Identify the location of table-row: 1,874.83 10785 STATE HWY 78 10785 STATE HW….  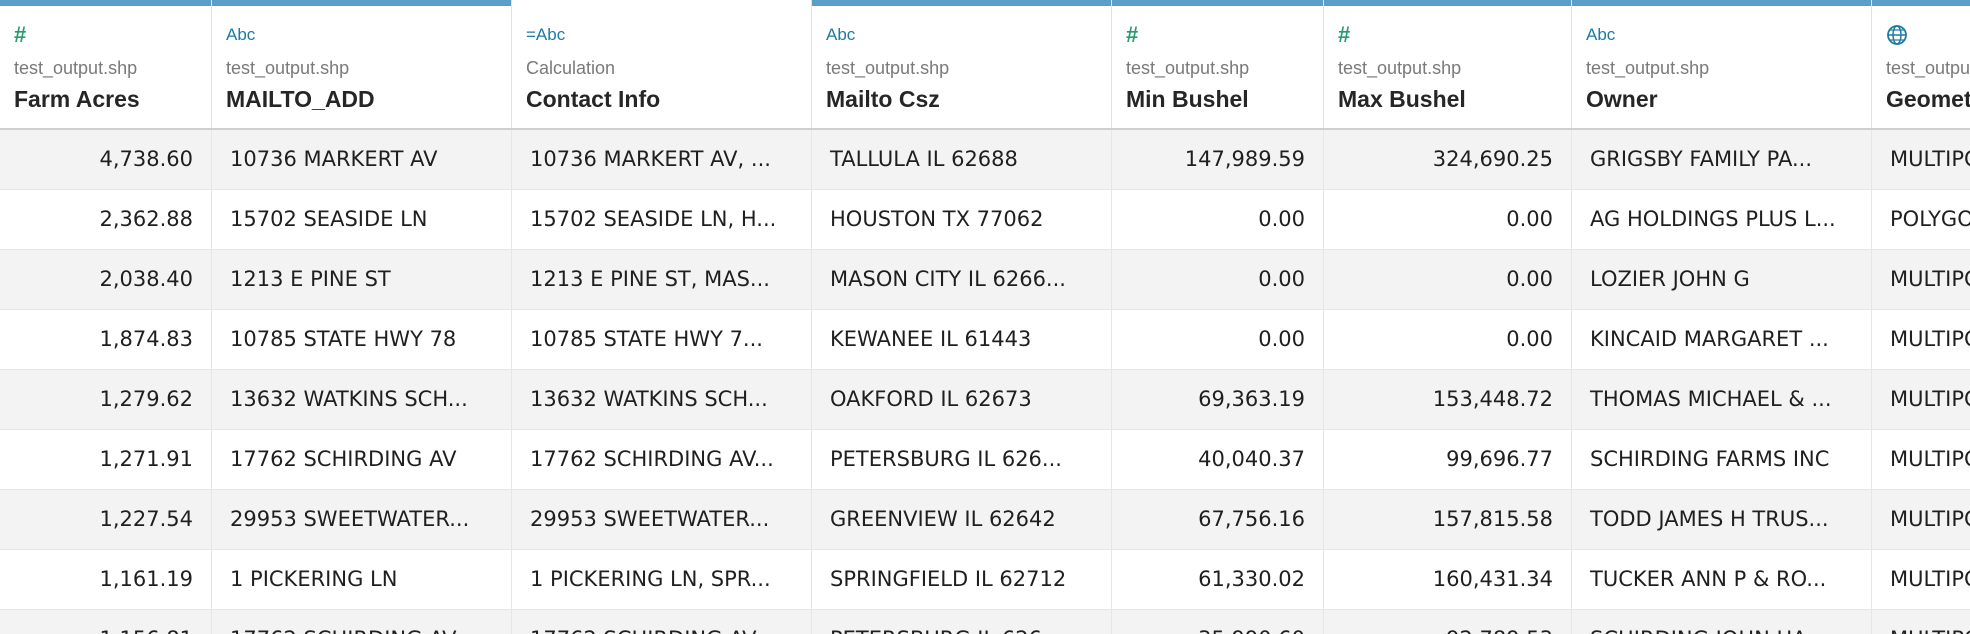
(985, 340).